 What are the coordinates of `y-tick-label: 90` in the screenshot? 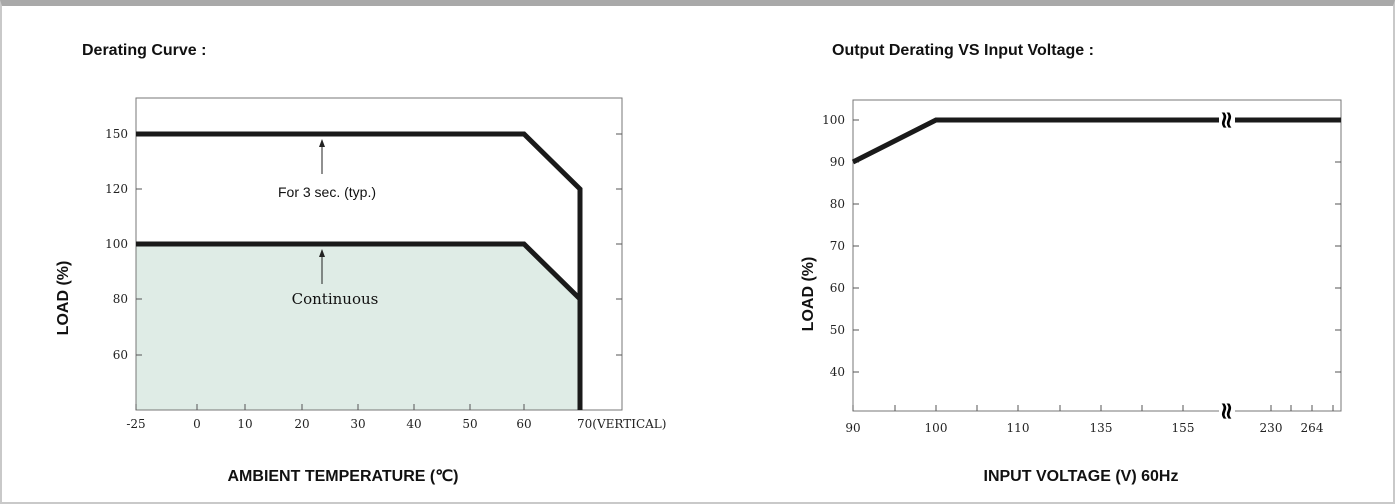 It's located at (837, 162).